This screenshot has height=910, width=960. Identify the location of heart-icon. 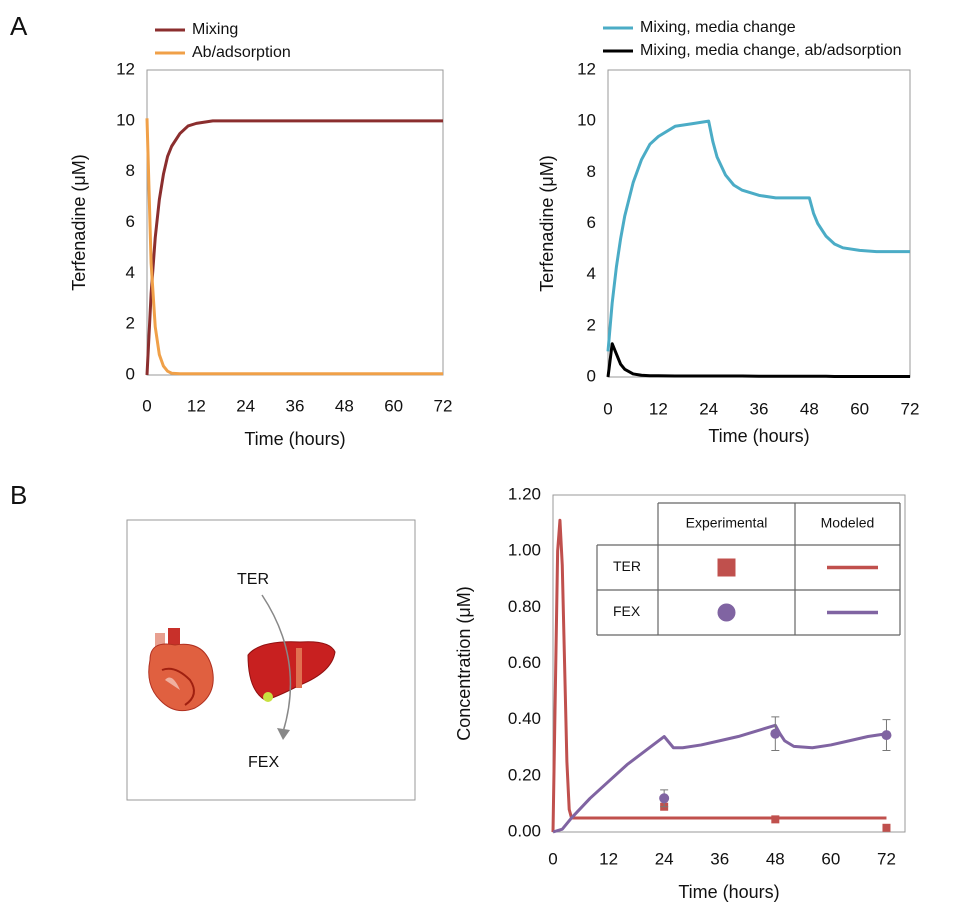
(181, 670).